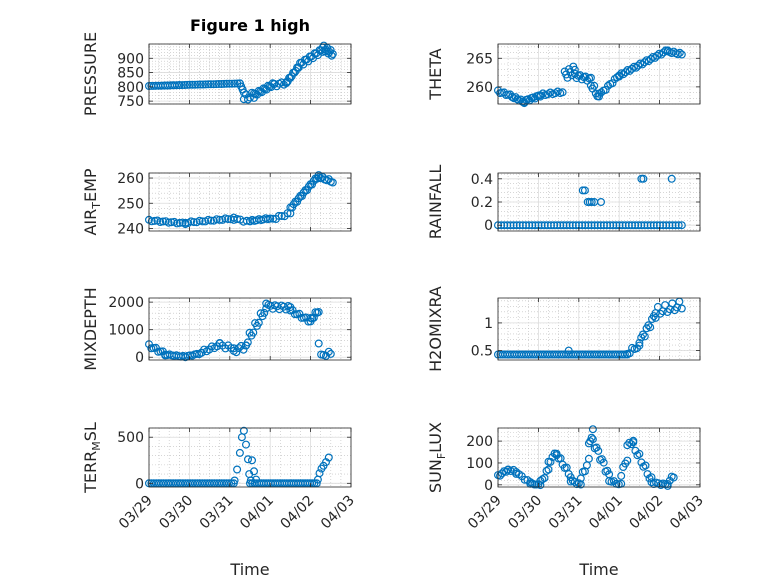 This screenshot has width=778, height=583. I want to click on y-tick-label: 2000, so click(126, 303).